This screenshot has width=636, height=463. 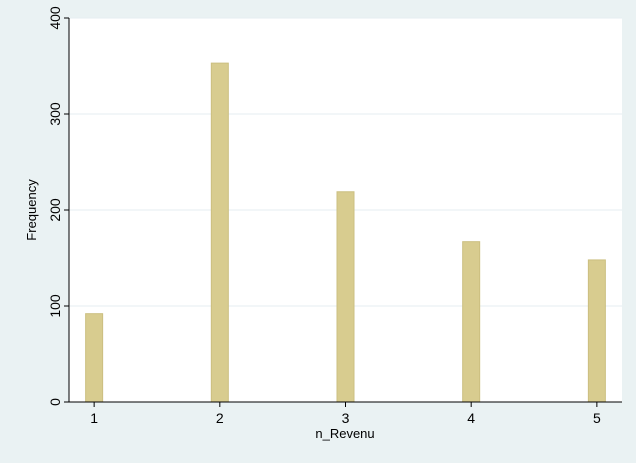 What do you see at coordinates (344, 433) in the screenshot?
I see `x-axis-title: n_Revenu` at bounding box center [344, 433].